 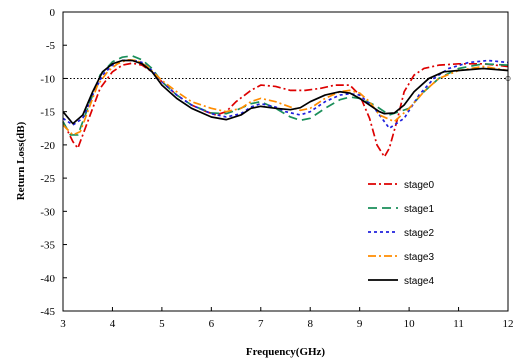 I want to click on y-tick-label: -10, so click(x=47, y=79).